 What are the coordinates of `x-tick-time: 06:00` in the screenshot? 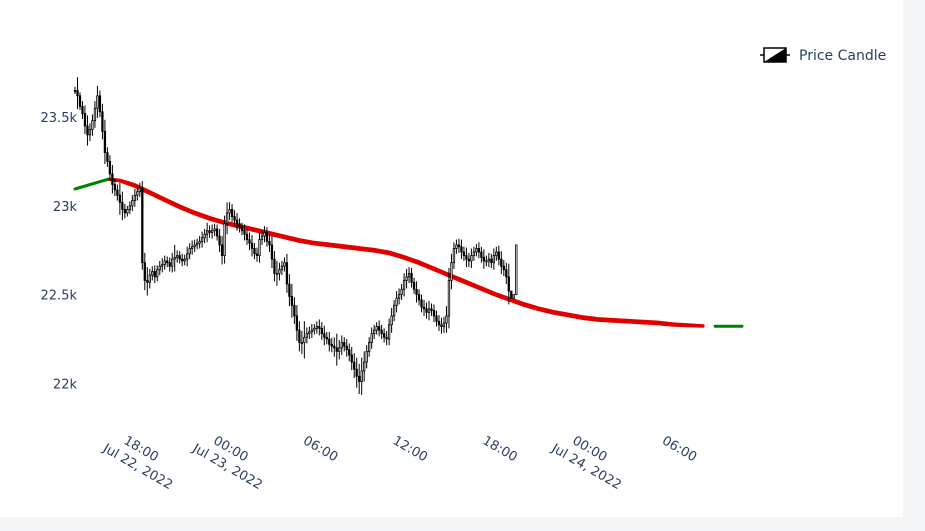 It's located at (679, 449).